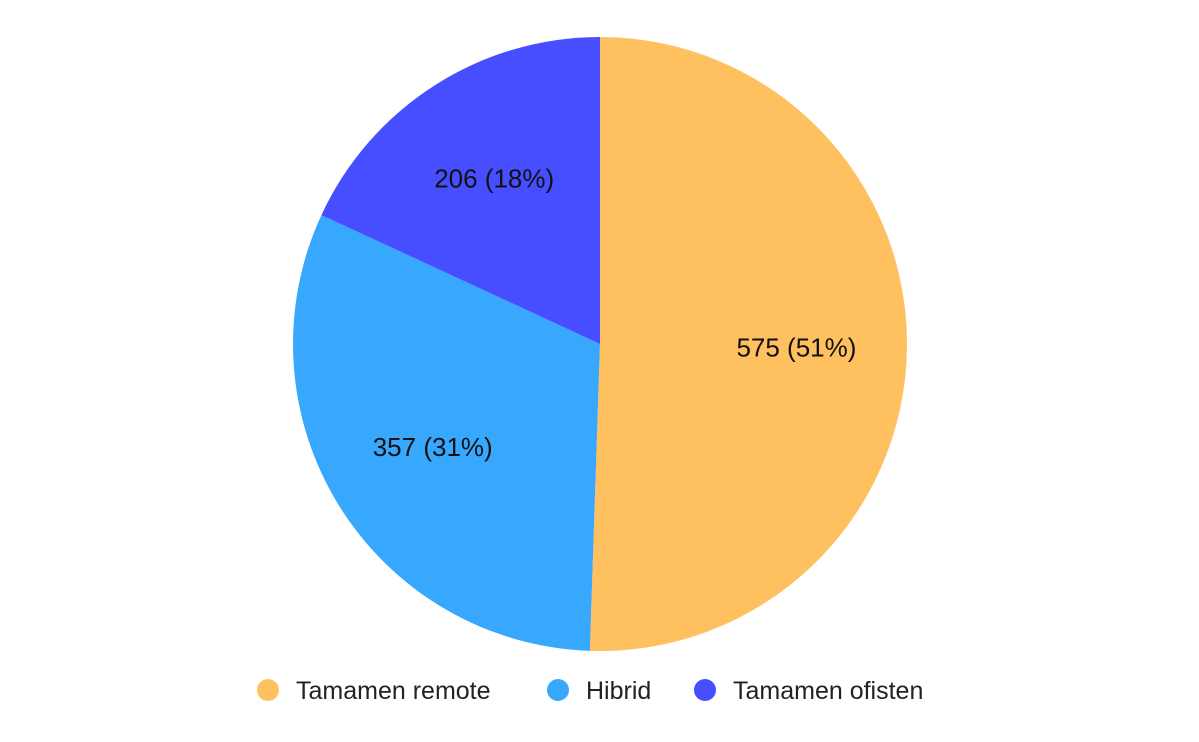  What do you see at coordinates (618, 691) in the screenshot?
I see `legend-label: Hibrid` at bounding box center [618, 691].